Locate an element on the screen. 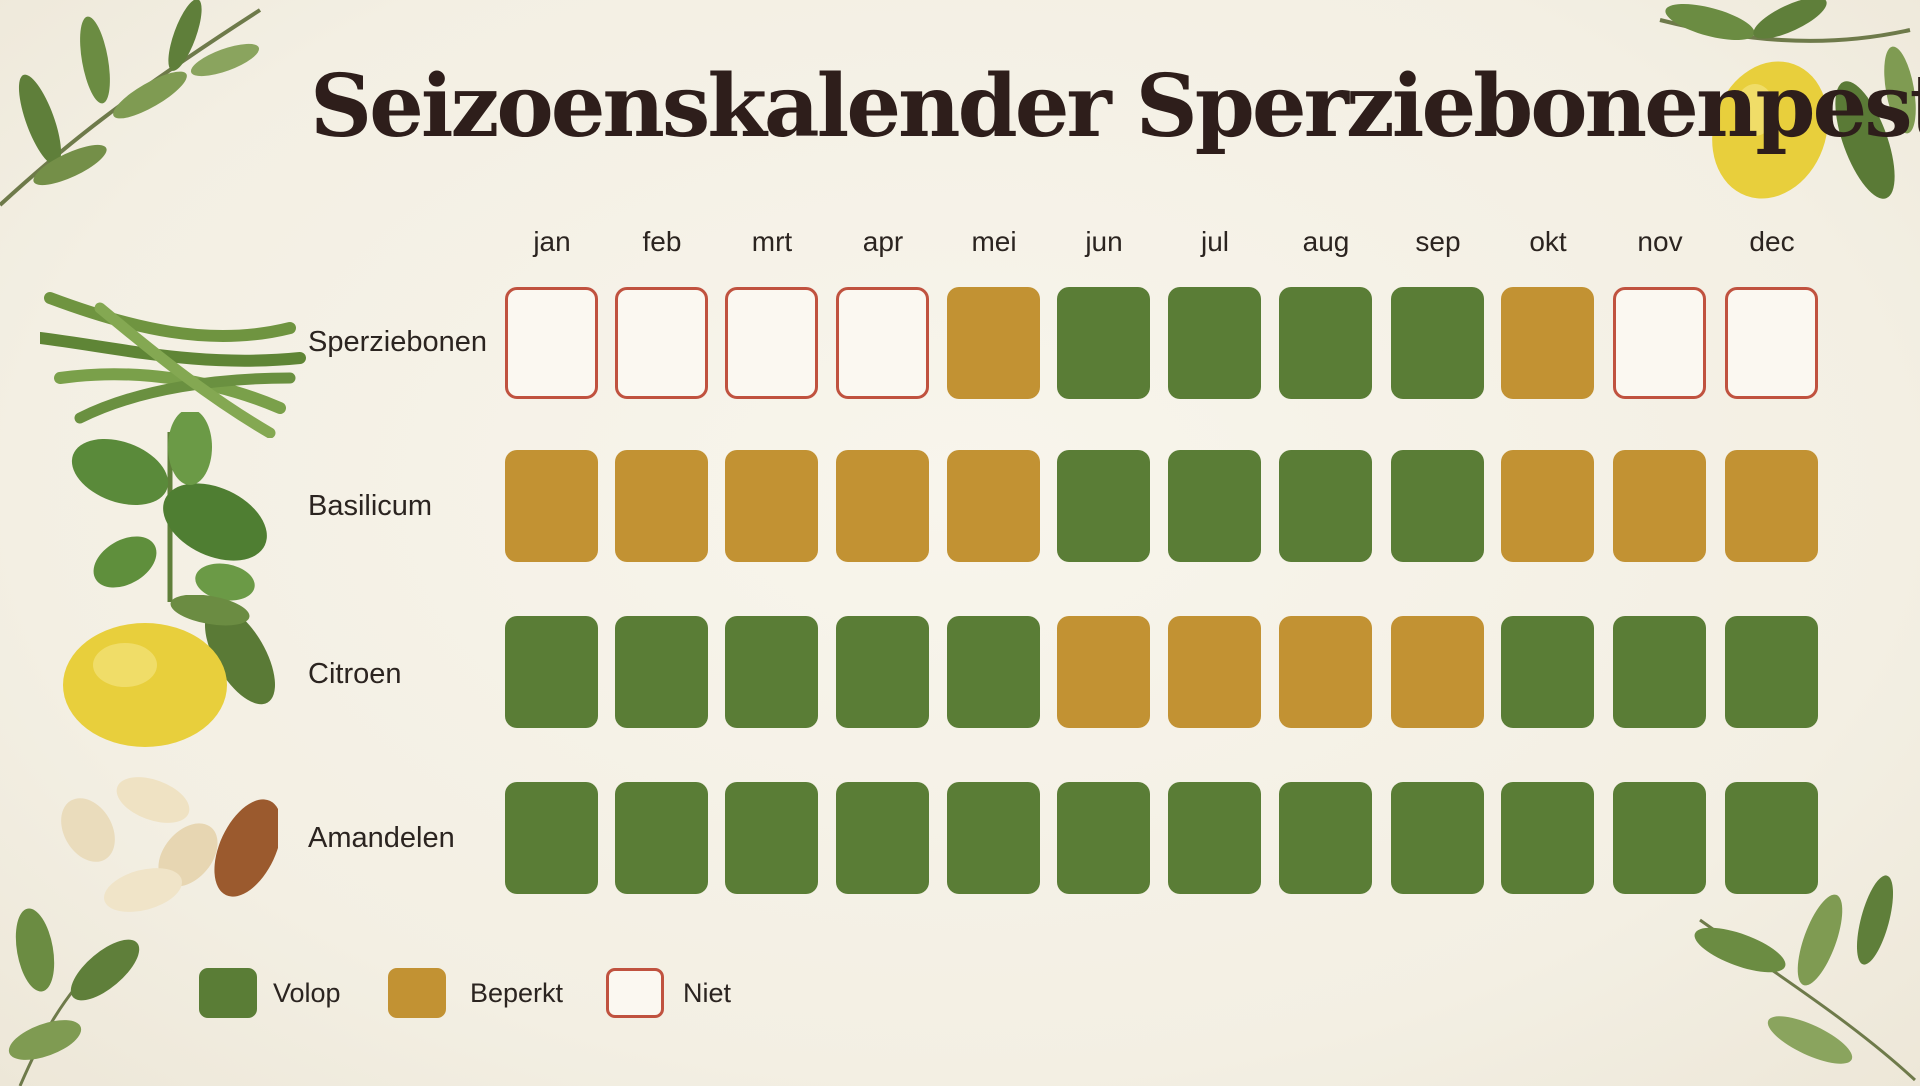 Image resolution: width=1920 pixels, height=1086 pixels. cell-basilicum-jul is located at coordinates (1214, 506).